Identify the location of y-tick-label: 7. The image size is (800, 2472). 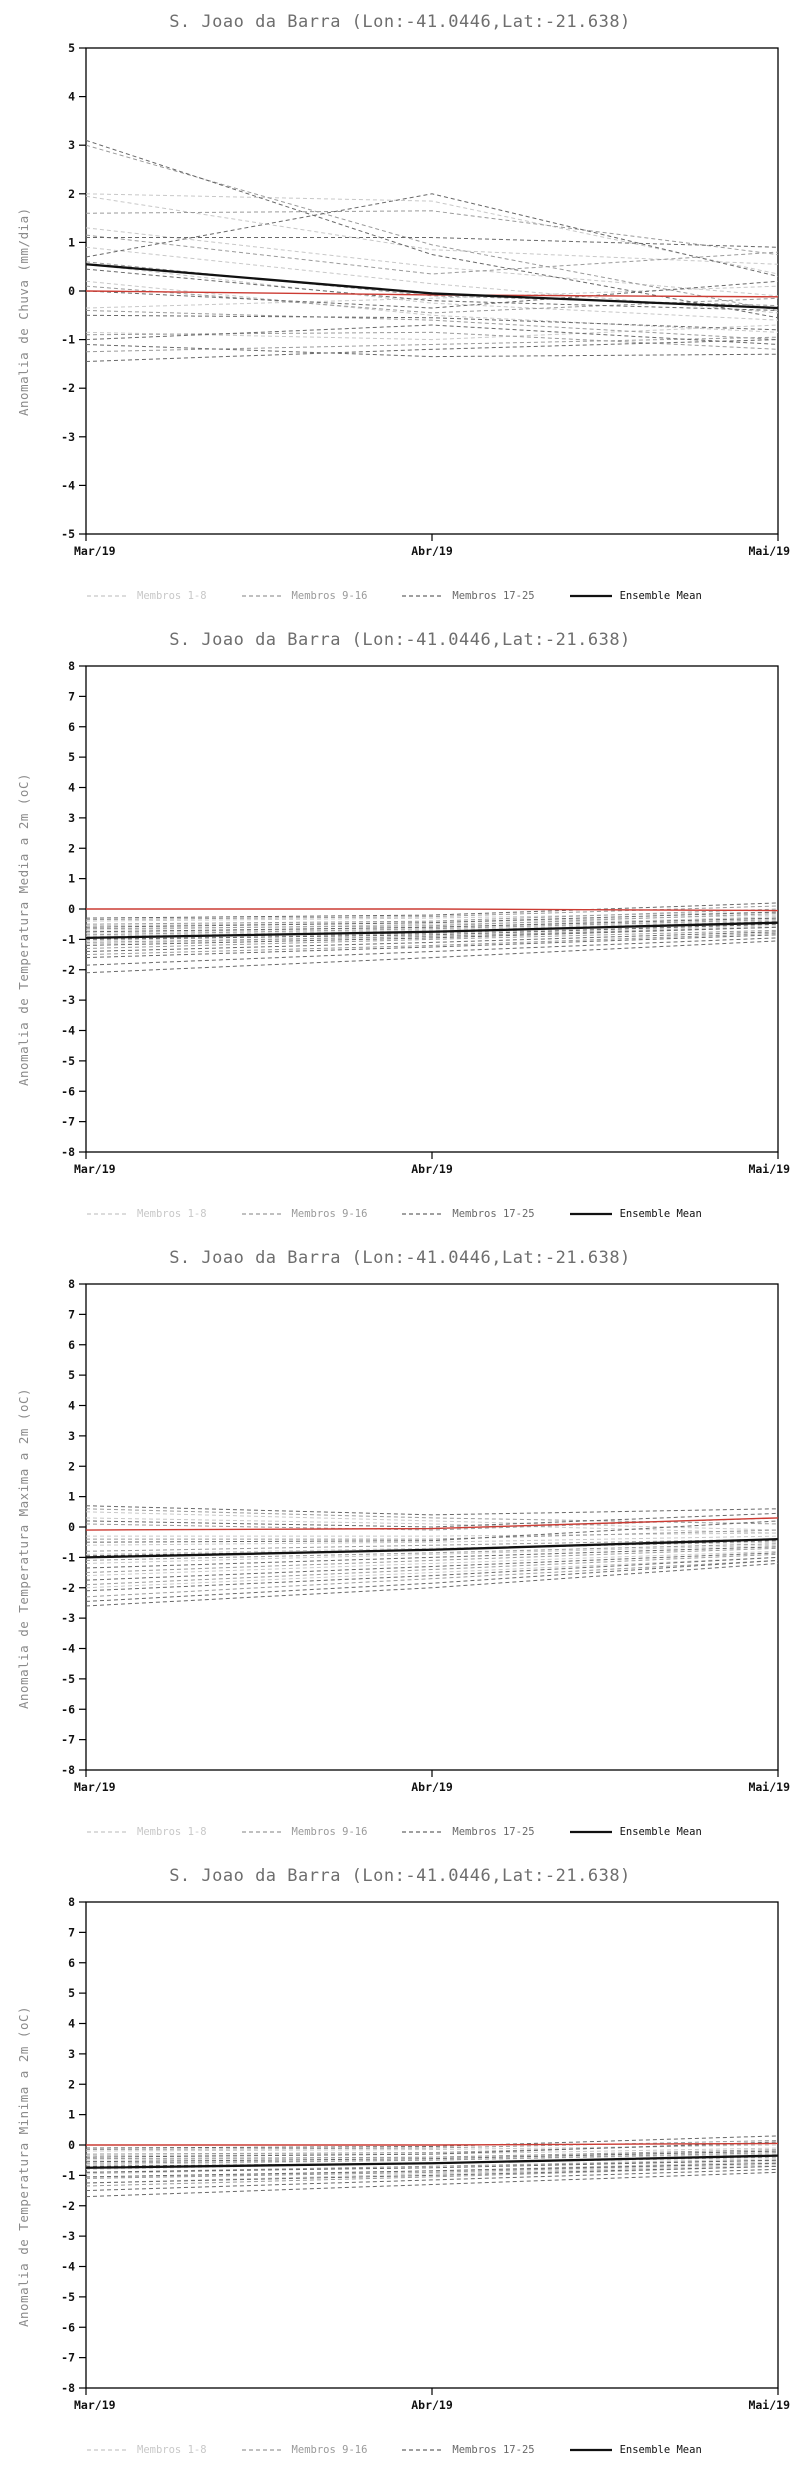
(71, 1314).